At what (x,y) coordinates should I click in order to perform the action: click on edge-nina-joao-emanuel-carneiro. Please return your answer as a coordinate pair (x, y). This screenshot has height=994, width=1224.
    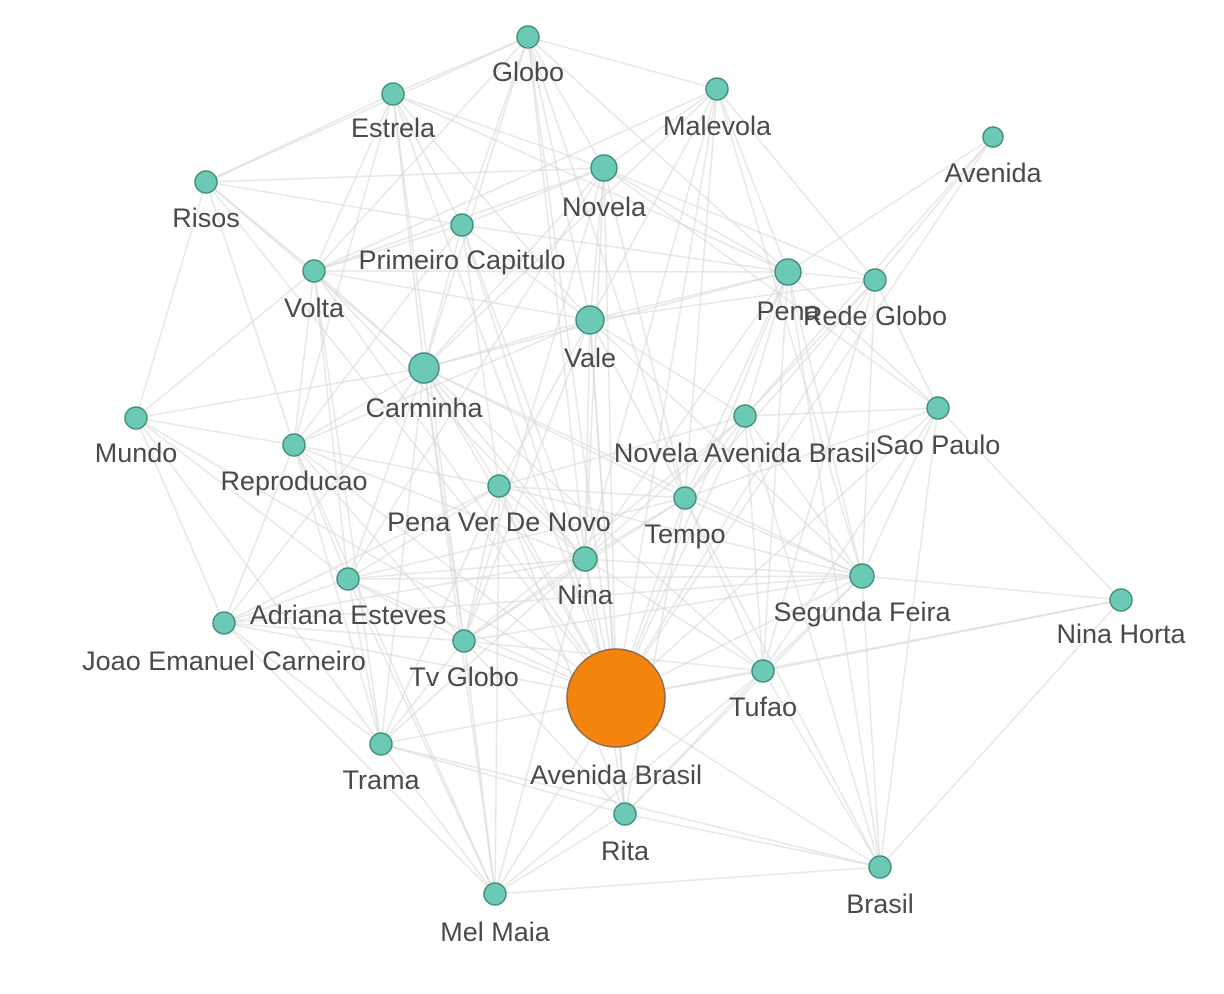
    Looking at the image, I should click on (404, 591).